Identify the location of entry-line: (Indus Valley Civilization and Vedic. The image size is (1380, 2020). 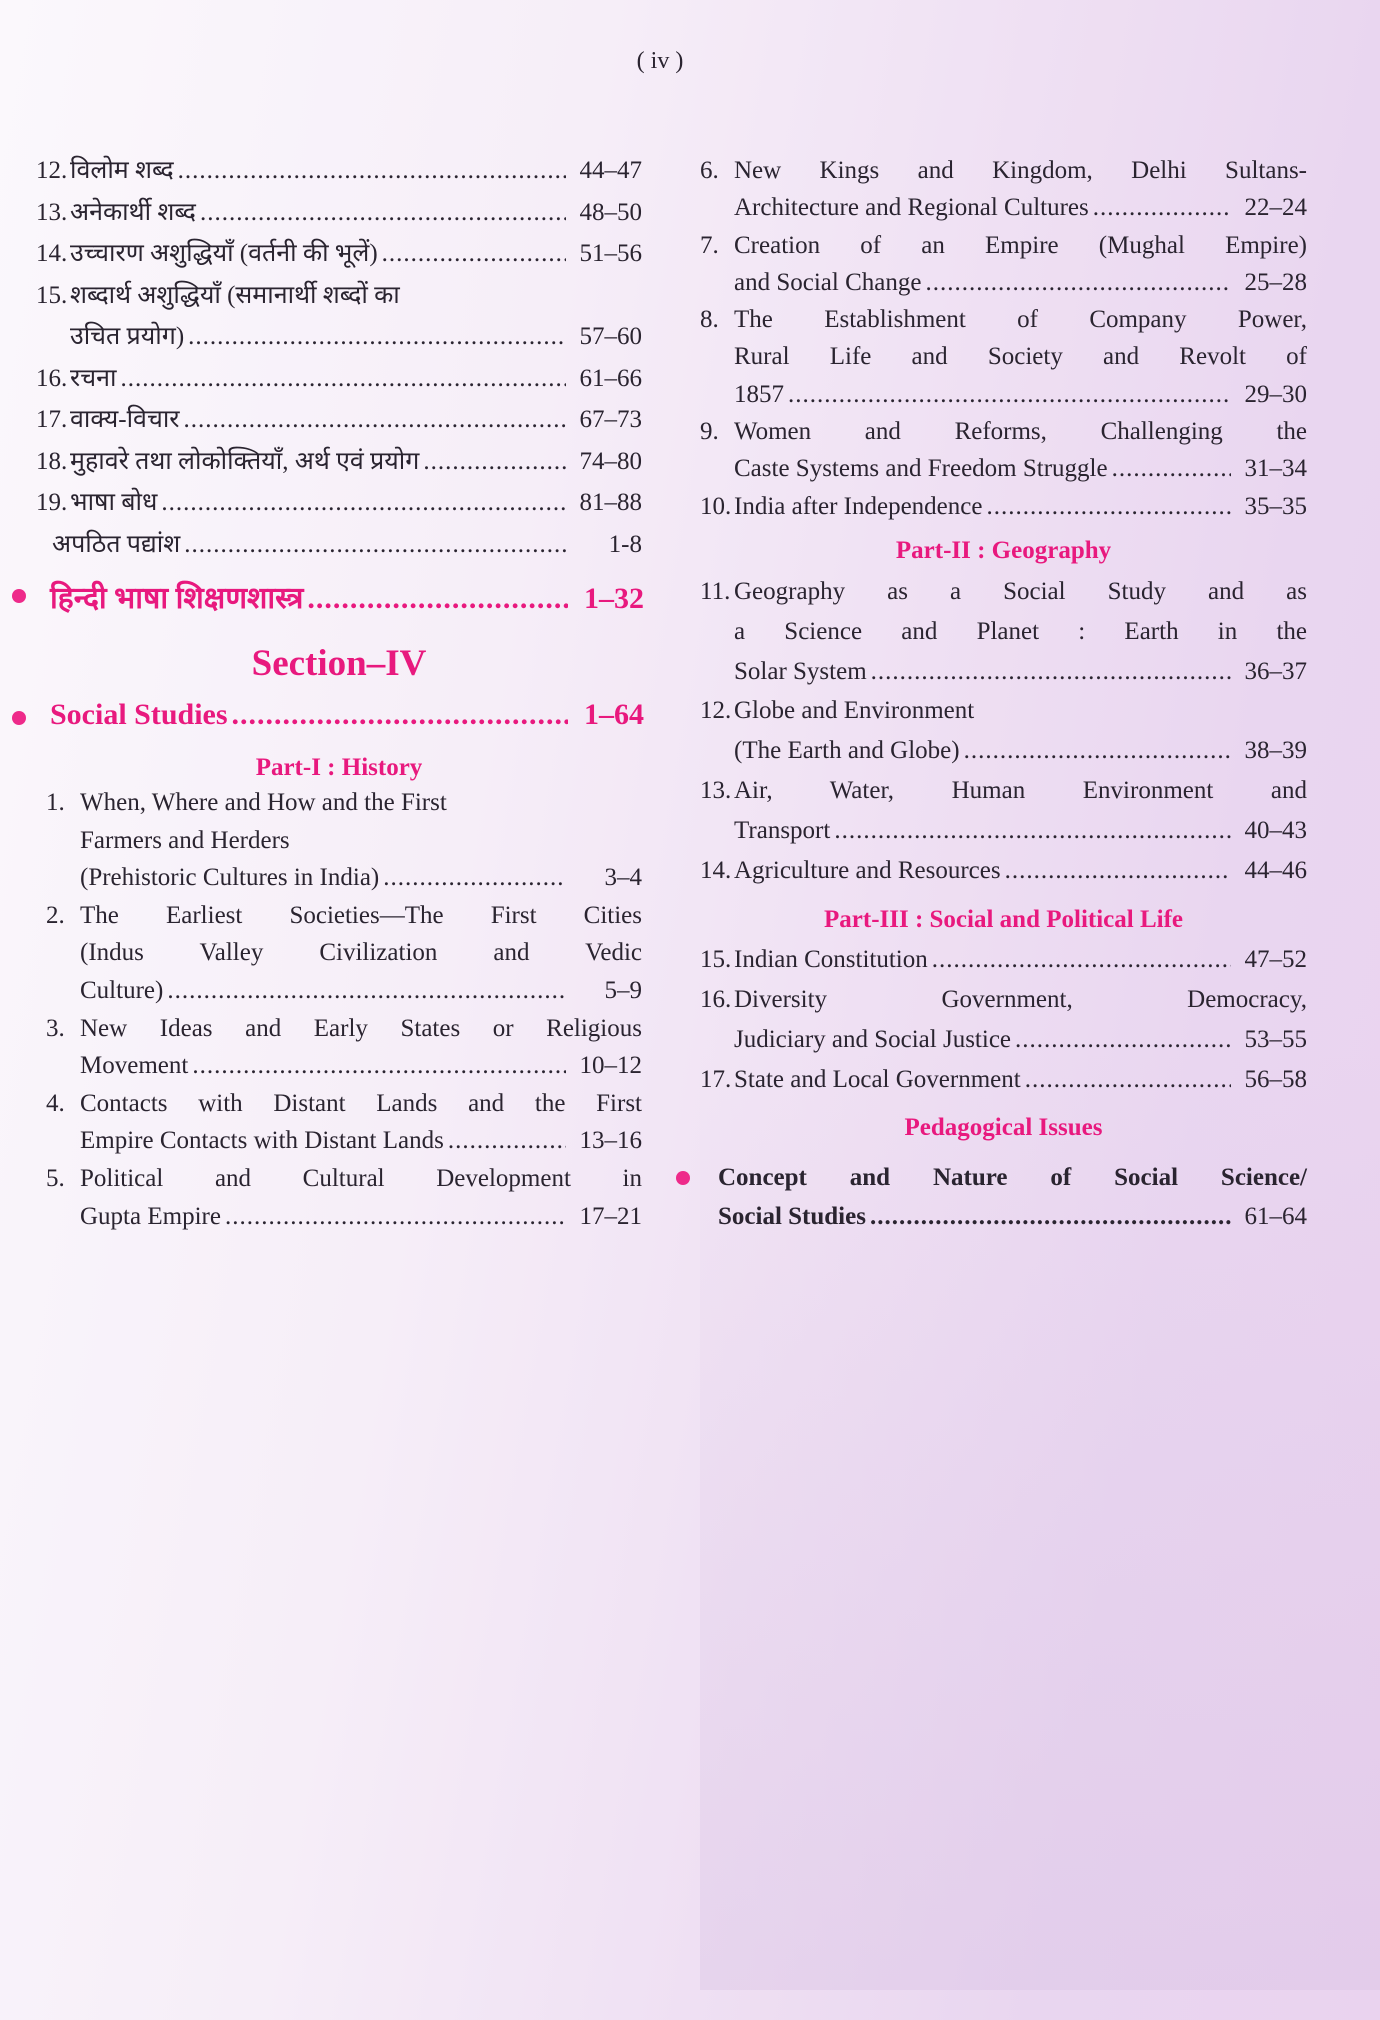
(361, 953).